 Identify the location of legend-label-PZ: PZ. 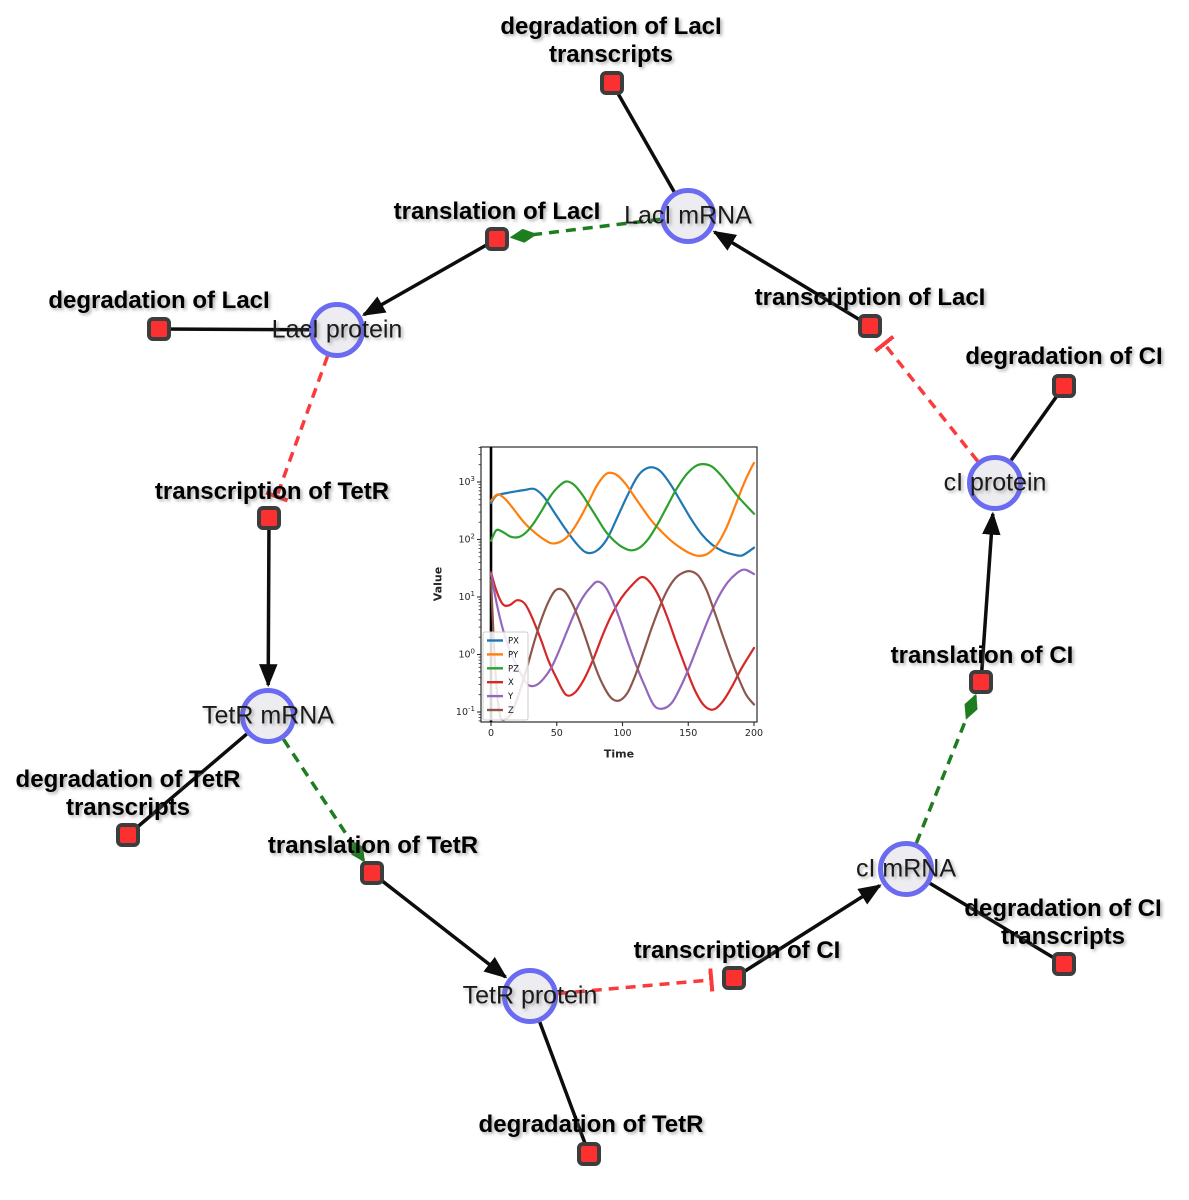
(513, 669).